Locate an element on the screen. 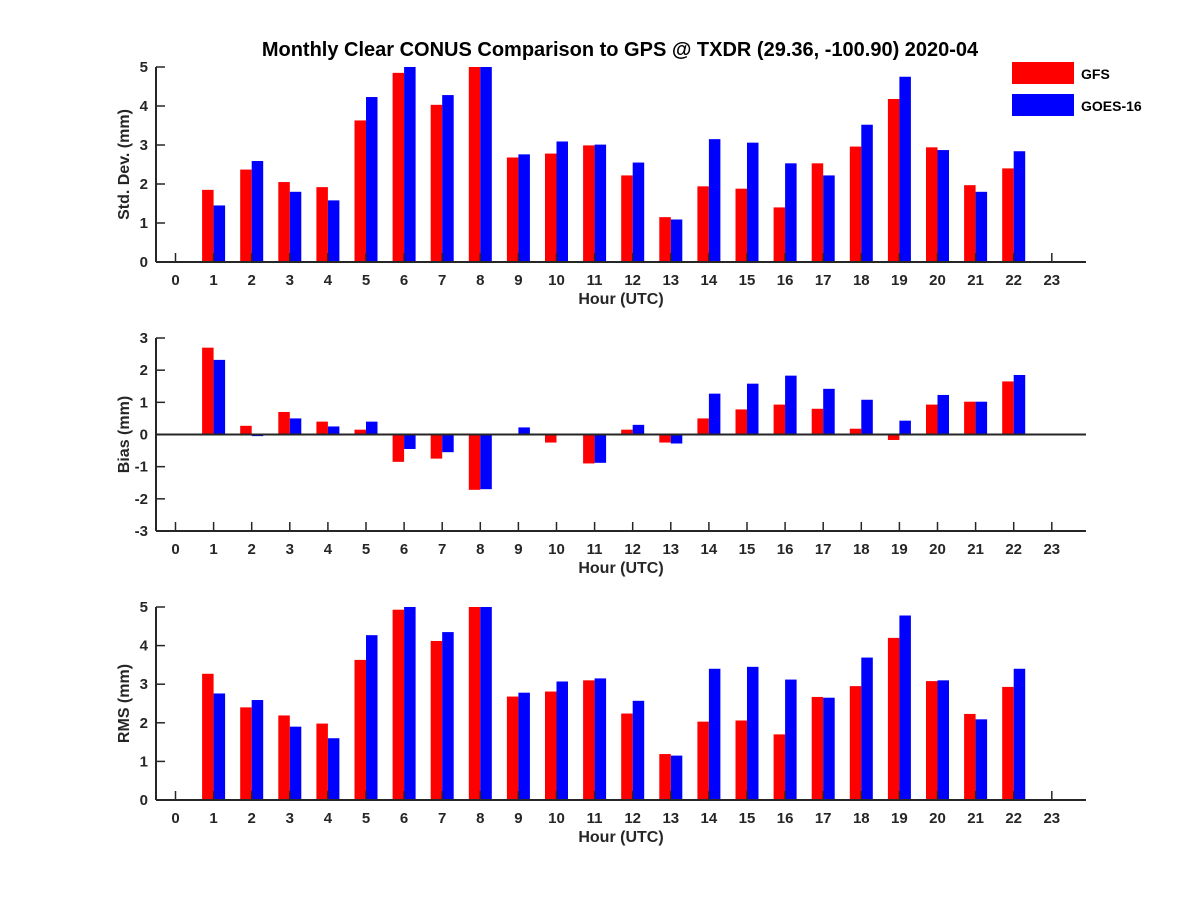  x-tick-label-rms-4: 4 is located at coordinates (328, 818).